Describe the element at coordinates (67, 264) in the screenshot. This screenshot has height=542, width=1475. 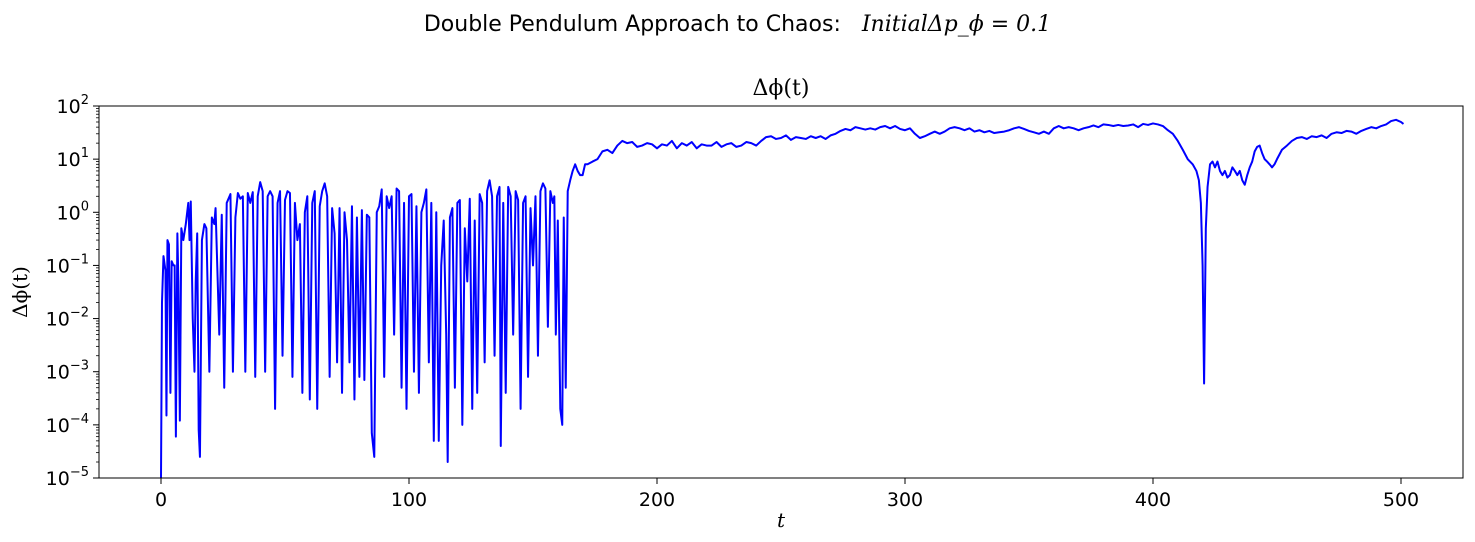
I see `y-tick-label: 10⁻¹` at that location.